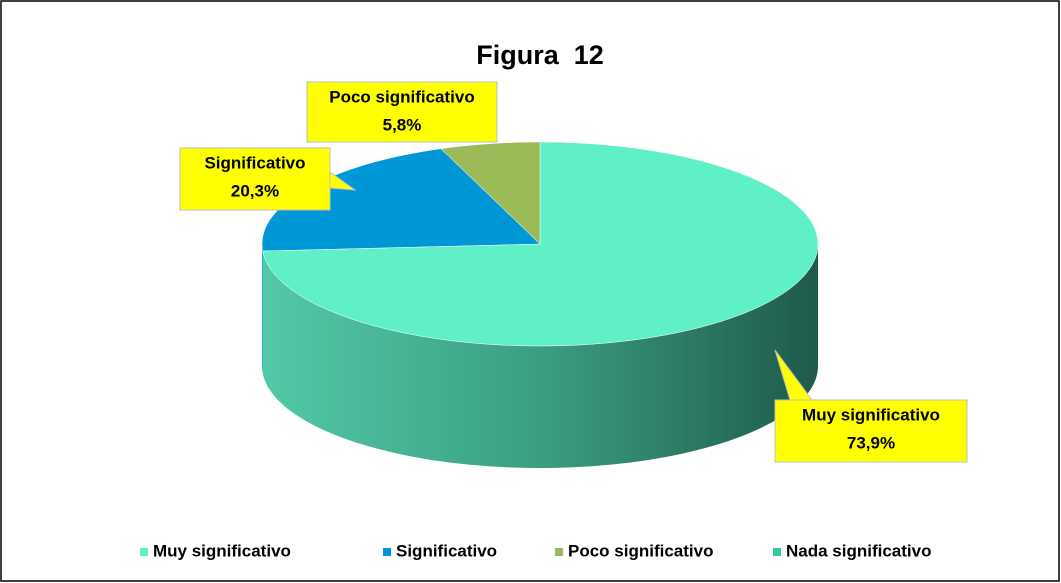 The height and width of the screenshot is (583, 1061). I want to click on data-label-name: Significativo, so click(254, 162).